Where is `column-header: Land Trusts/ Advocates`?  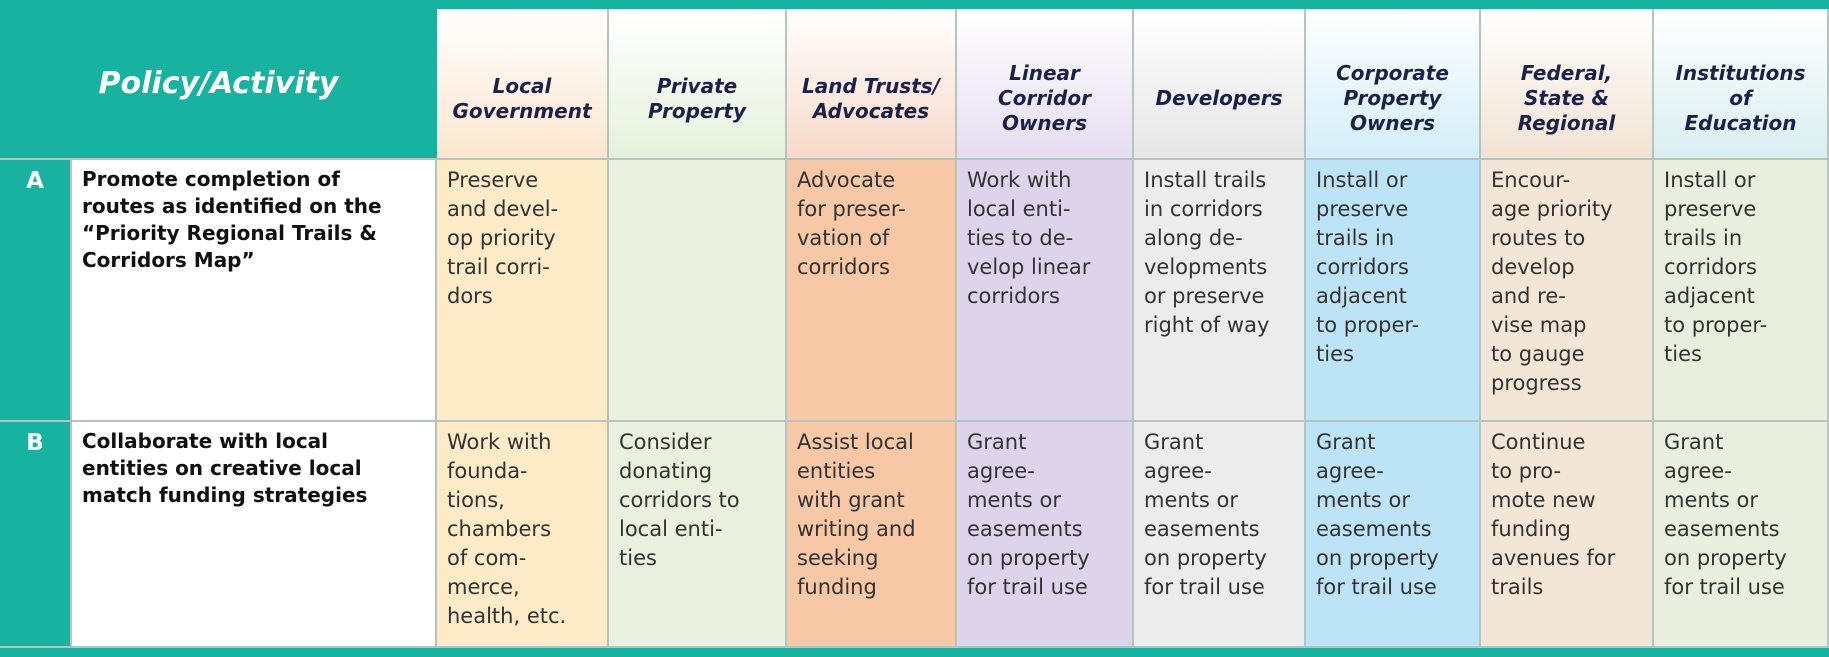
column-header: Land Trusts/ Advocates is located at coordinates (872, 84).